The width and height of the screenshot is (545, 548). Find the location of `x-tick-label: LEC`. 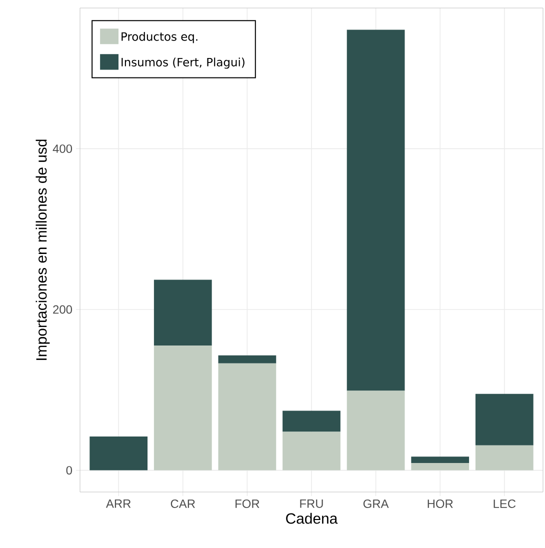

x-tick-label: LEC is located at coordinates (505, 504).